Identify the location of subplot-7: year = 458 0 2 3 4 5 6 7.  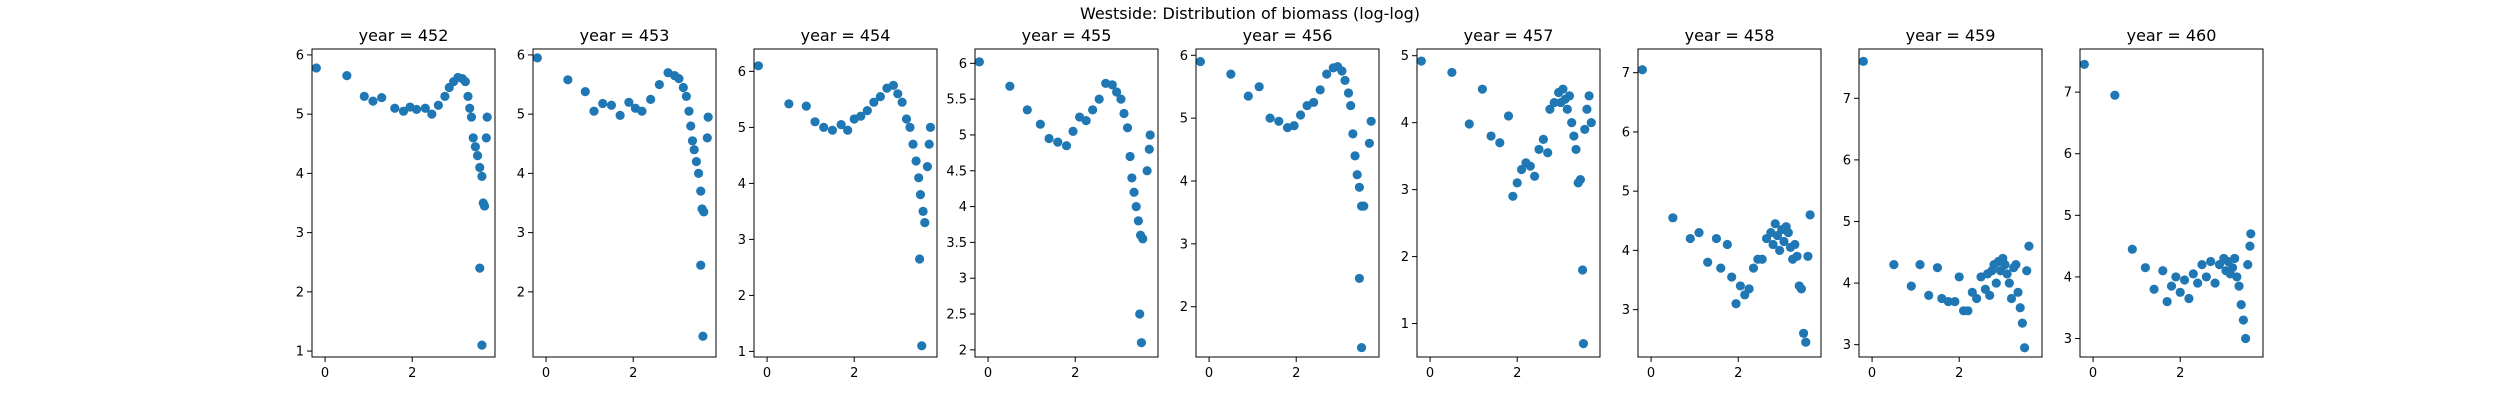
(1722, 203).